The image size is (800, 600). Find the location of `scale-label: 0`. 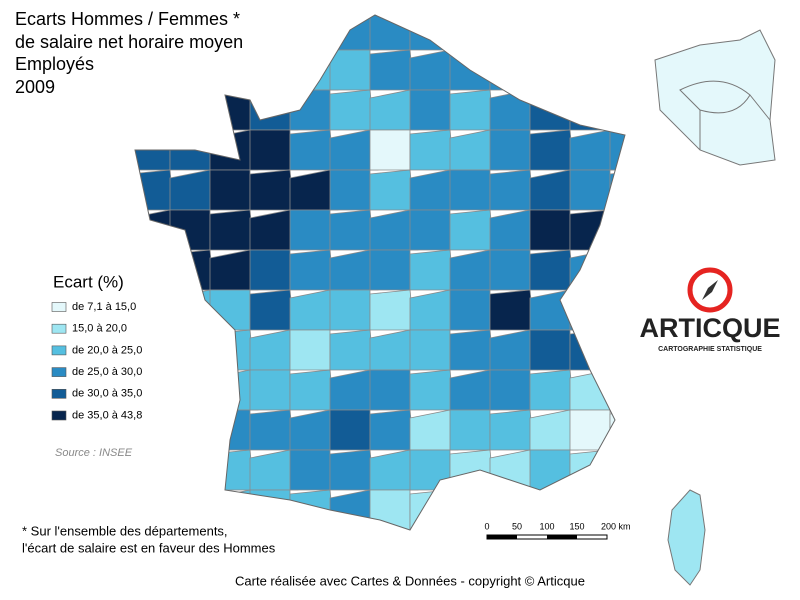

scale-label: 0 is located at coordinates (486, 526).